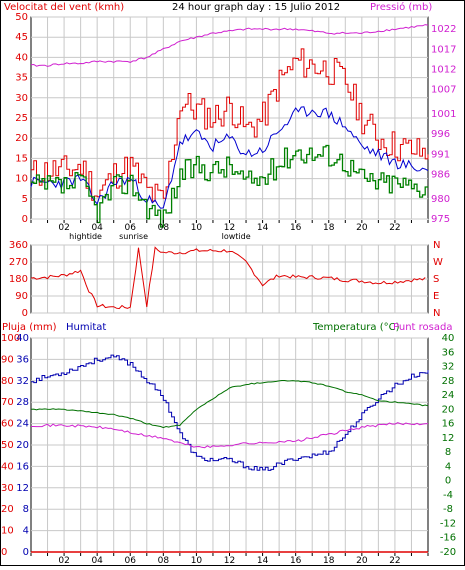  I want to click on series-pressure, so click(229, 45).